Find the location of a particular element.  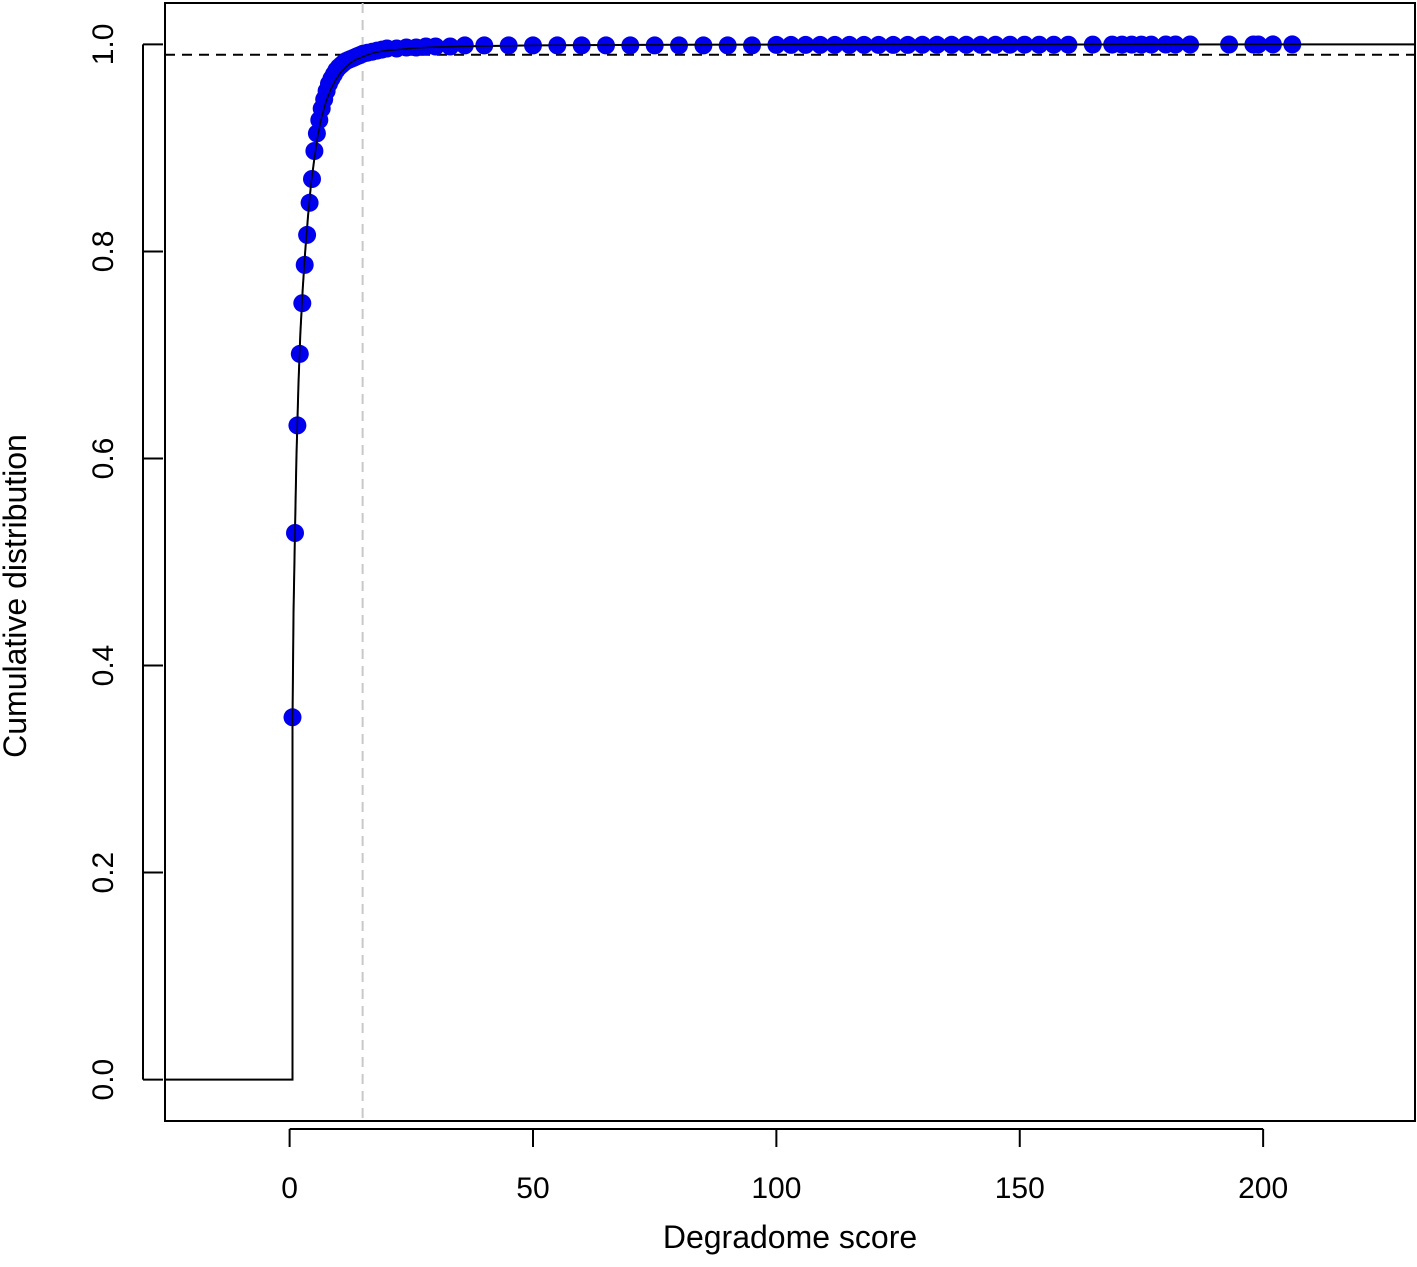

y-tick-label: 0.8 is located at coordinates (103, 252).